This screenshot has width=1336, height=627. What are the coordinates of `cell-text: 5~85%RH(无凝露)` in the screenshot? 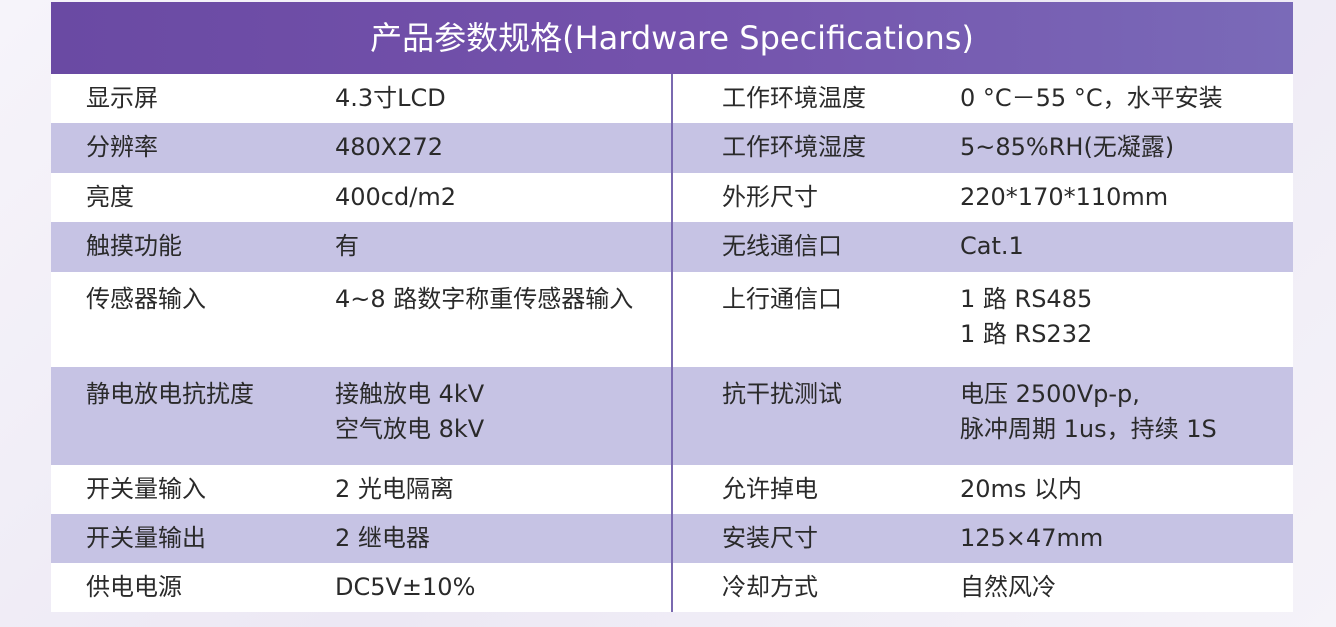 It's located at (1067, 147).